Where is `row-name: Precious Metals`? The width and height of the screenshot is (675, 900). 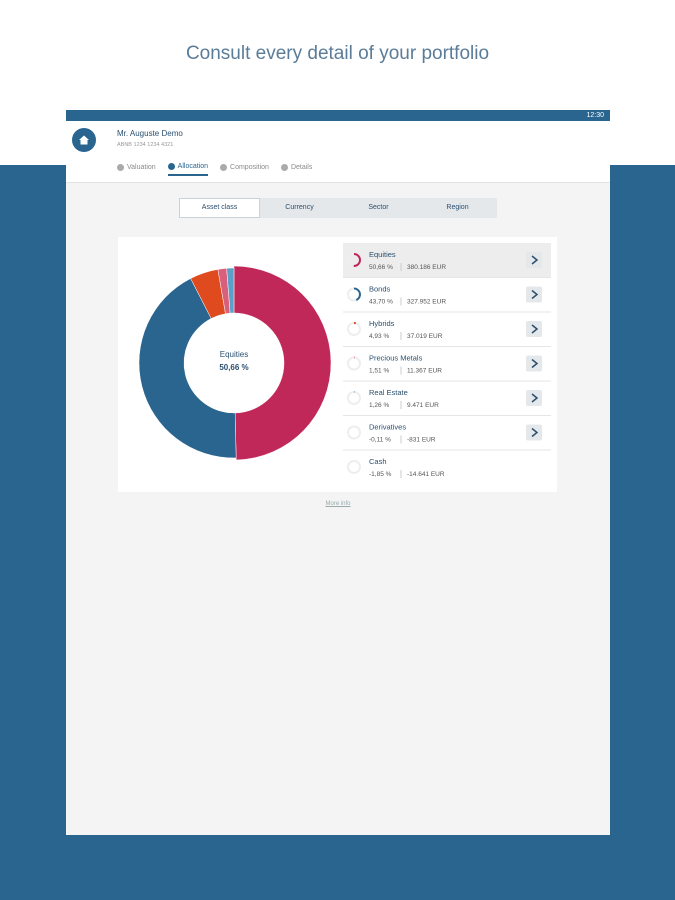
row-name: Precious Metals is located at coordinates (396, 358).